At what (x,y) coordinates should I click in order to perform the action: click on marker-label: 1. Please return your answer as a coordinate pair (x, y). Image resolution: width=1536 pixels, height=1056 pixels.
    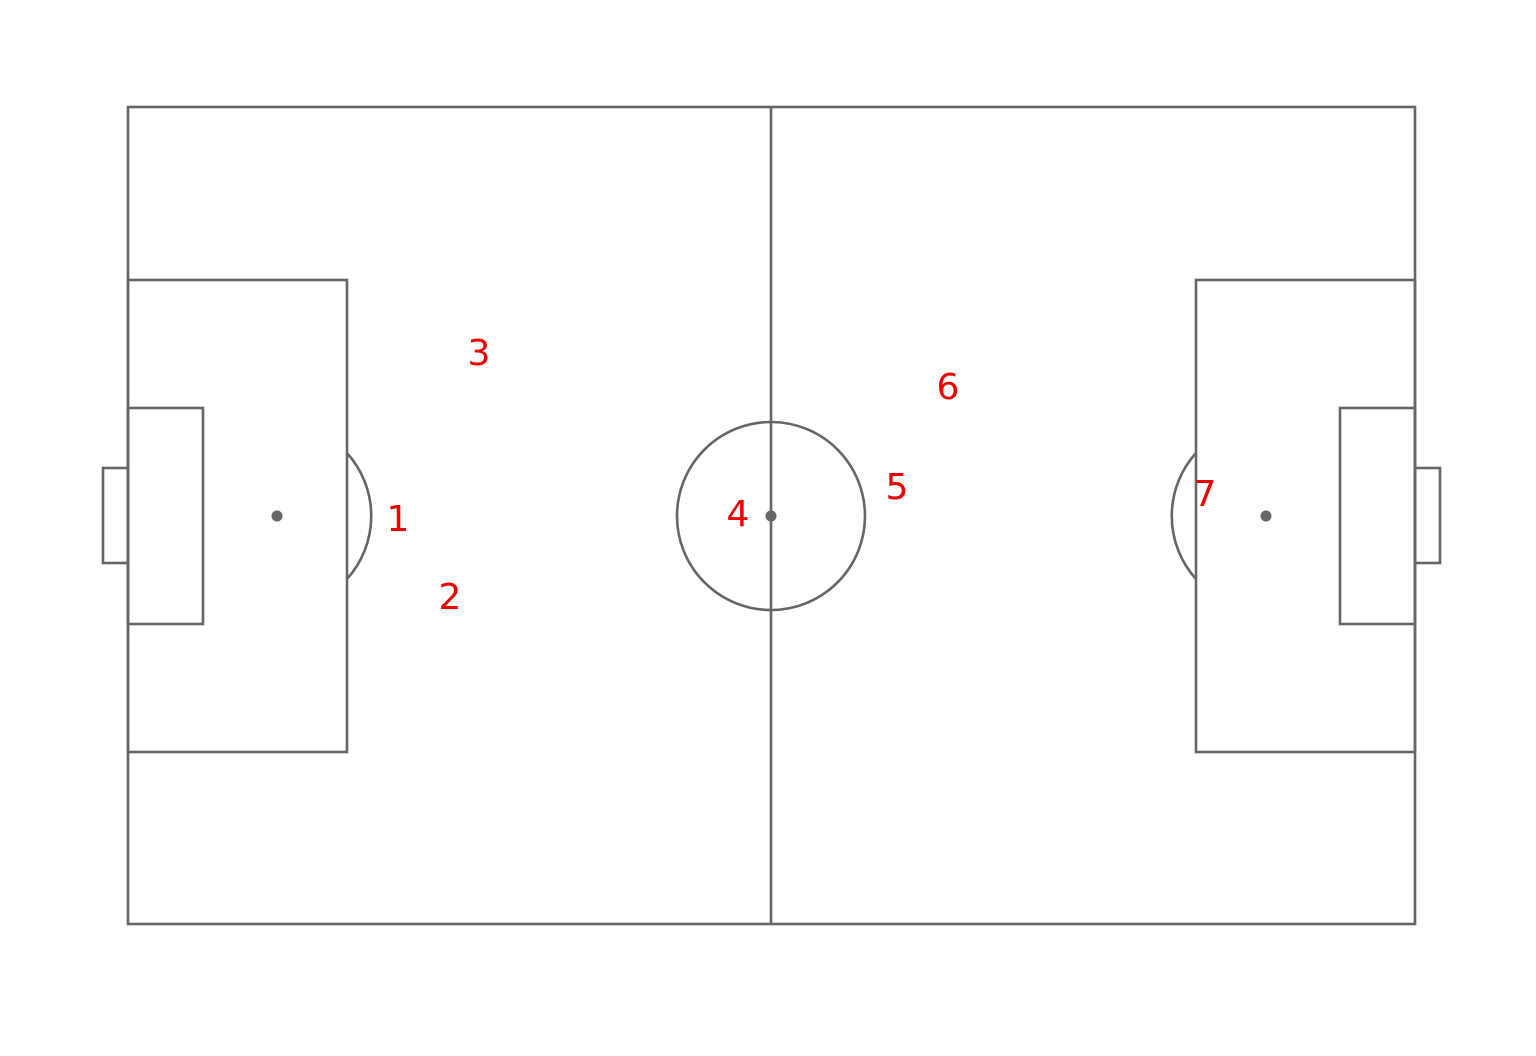
    Looking at the image, I should click on (398, 519).